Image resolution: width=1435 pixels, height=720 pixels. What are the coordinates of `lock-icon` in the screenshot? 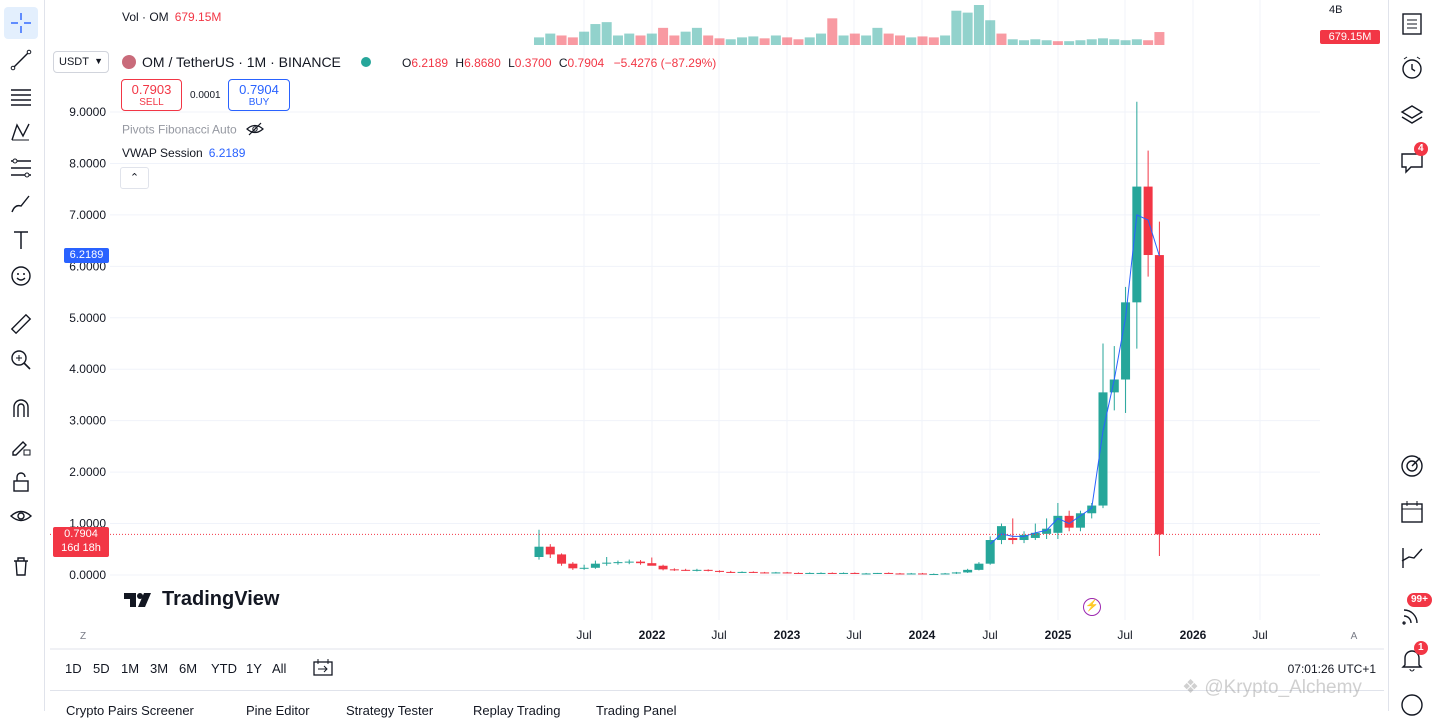 It's located at (21, 482).